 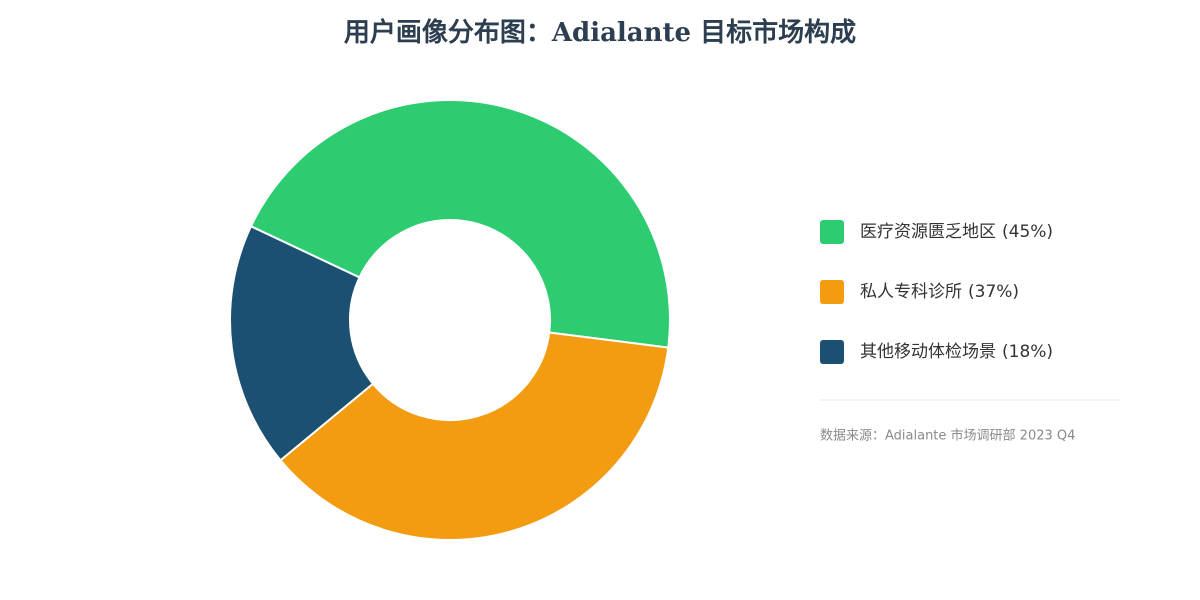 What do you see at coordinates (928, 352) in the screenshot?
I see `legend-name: 其他移动体检场景` at bounding box center [928, 352].